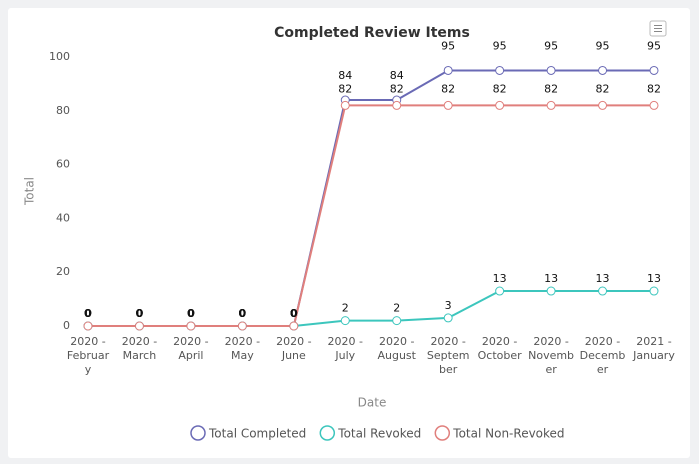  What do you see at coordinates (63, 271) in the screenshot?
I see `y-tick-label: 20` at bounding box center [63, 271].